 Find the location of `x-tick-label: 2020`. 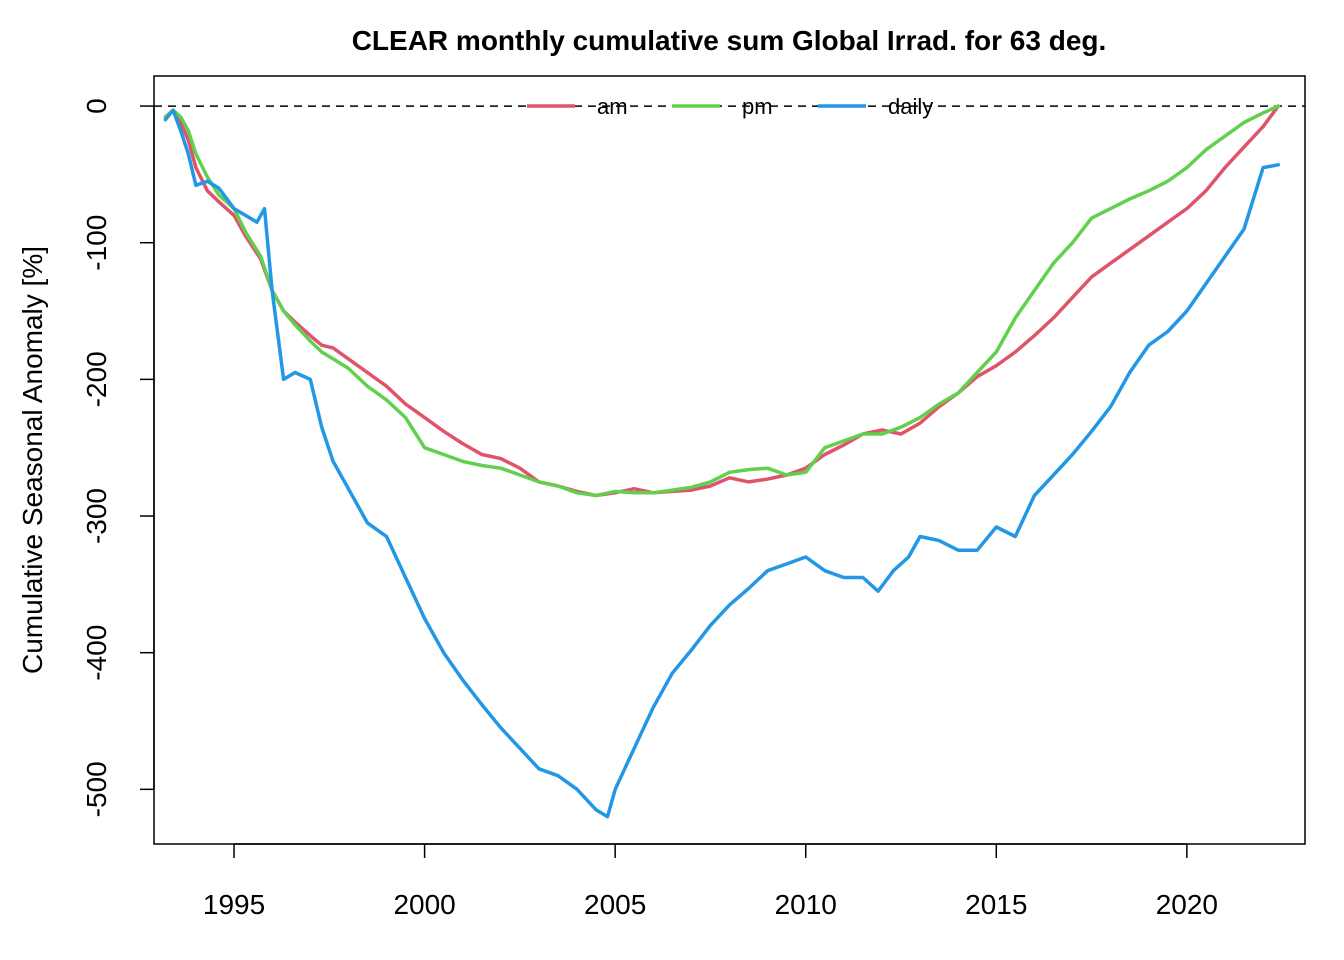

x-tick-label: 2020 is located at coordinates (1187, 904).